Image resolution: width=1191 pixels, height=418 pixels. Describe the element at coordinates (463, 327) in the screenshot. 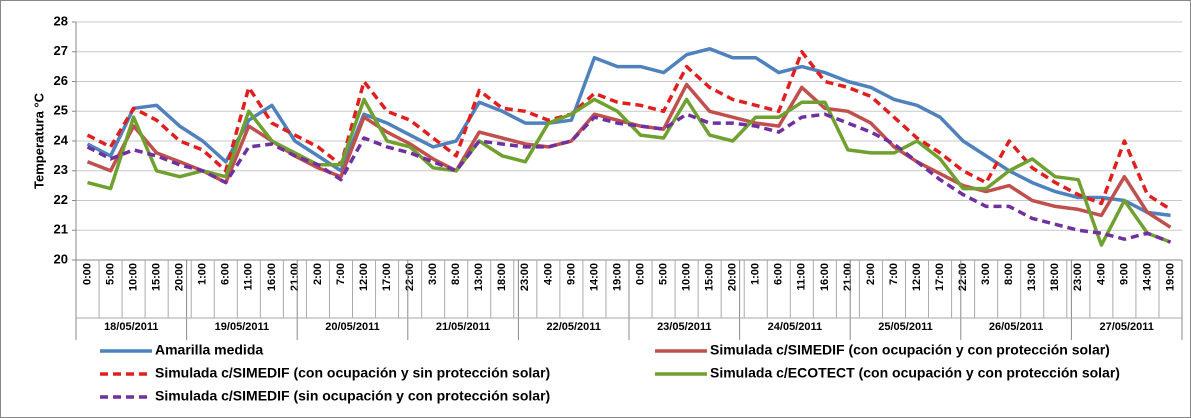

I see `day-label: 21/05/2011` at that location.